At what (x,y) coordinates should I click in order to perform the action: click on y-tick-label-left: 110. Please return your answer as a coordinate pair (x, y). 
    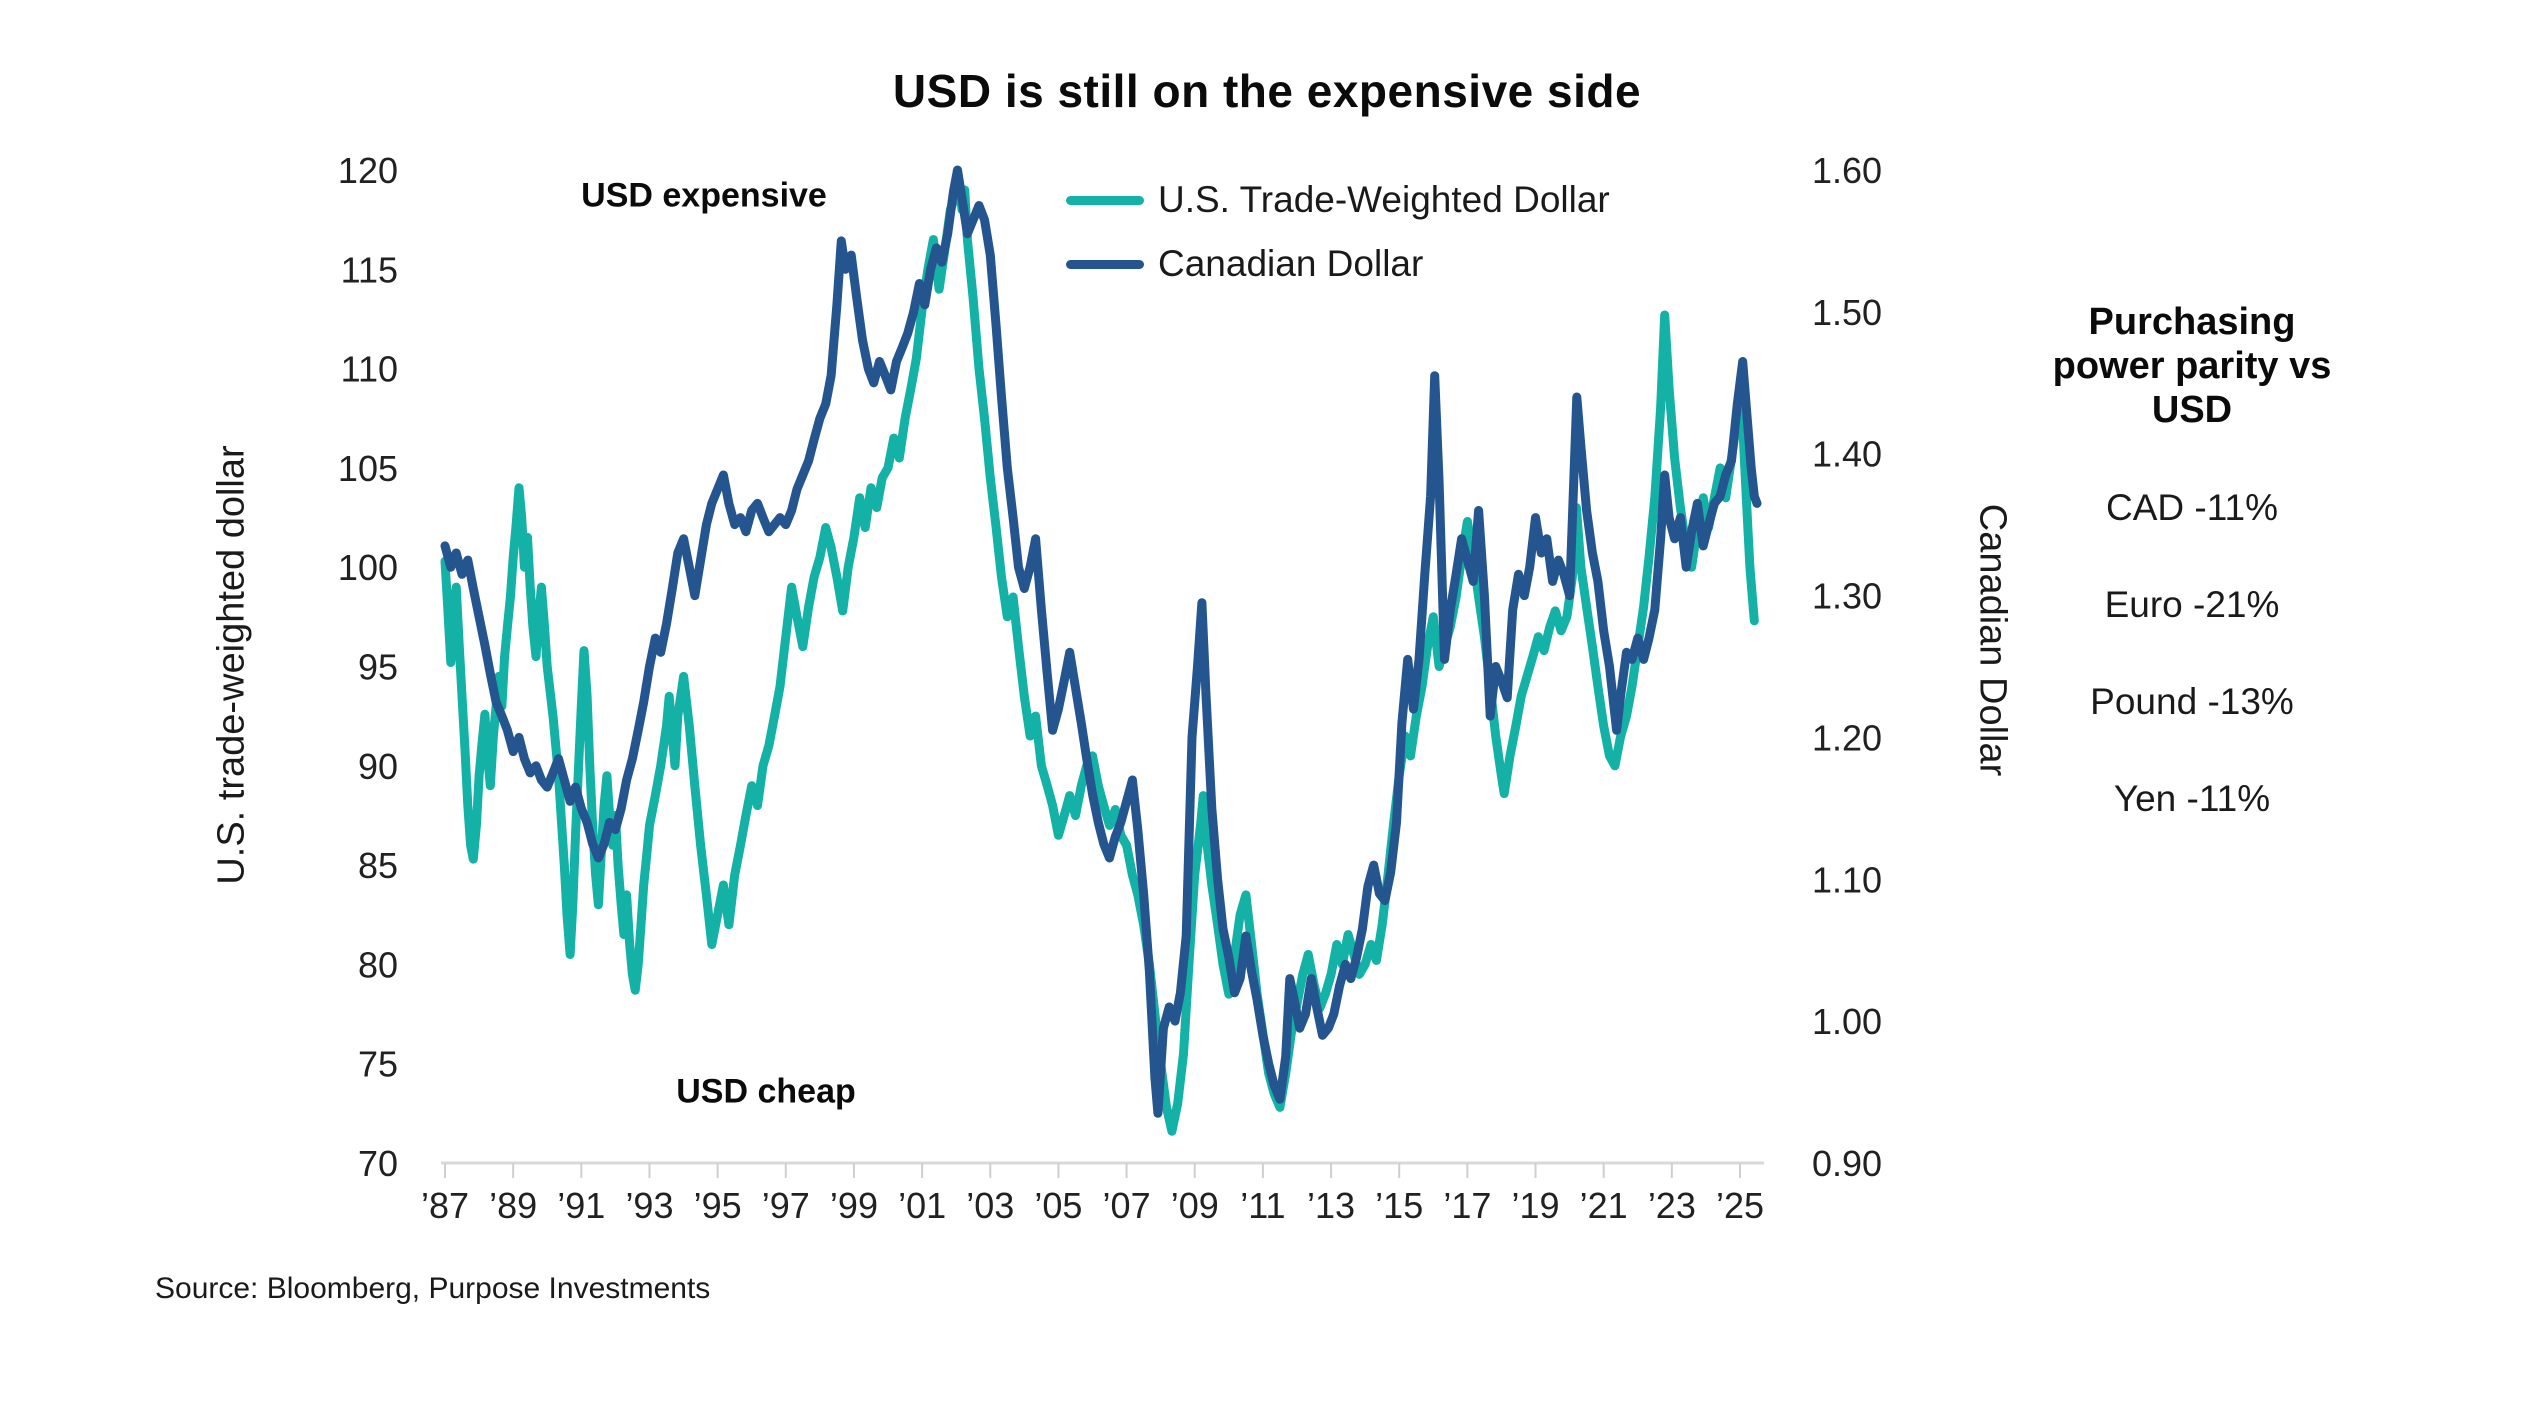
    Looking at the image, I should click on (369, 369).